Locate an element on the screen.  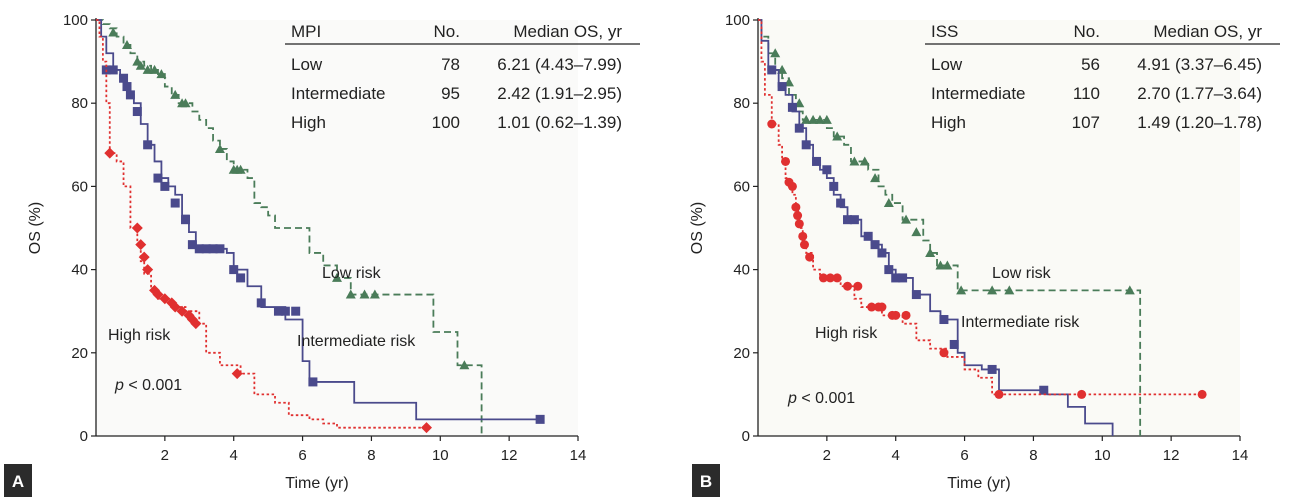
table-cell: 100 is located at coordinates (446, 122).